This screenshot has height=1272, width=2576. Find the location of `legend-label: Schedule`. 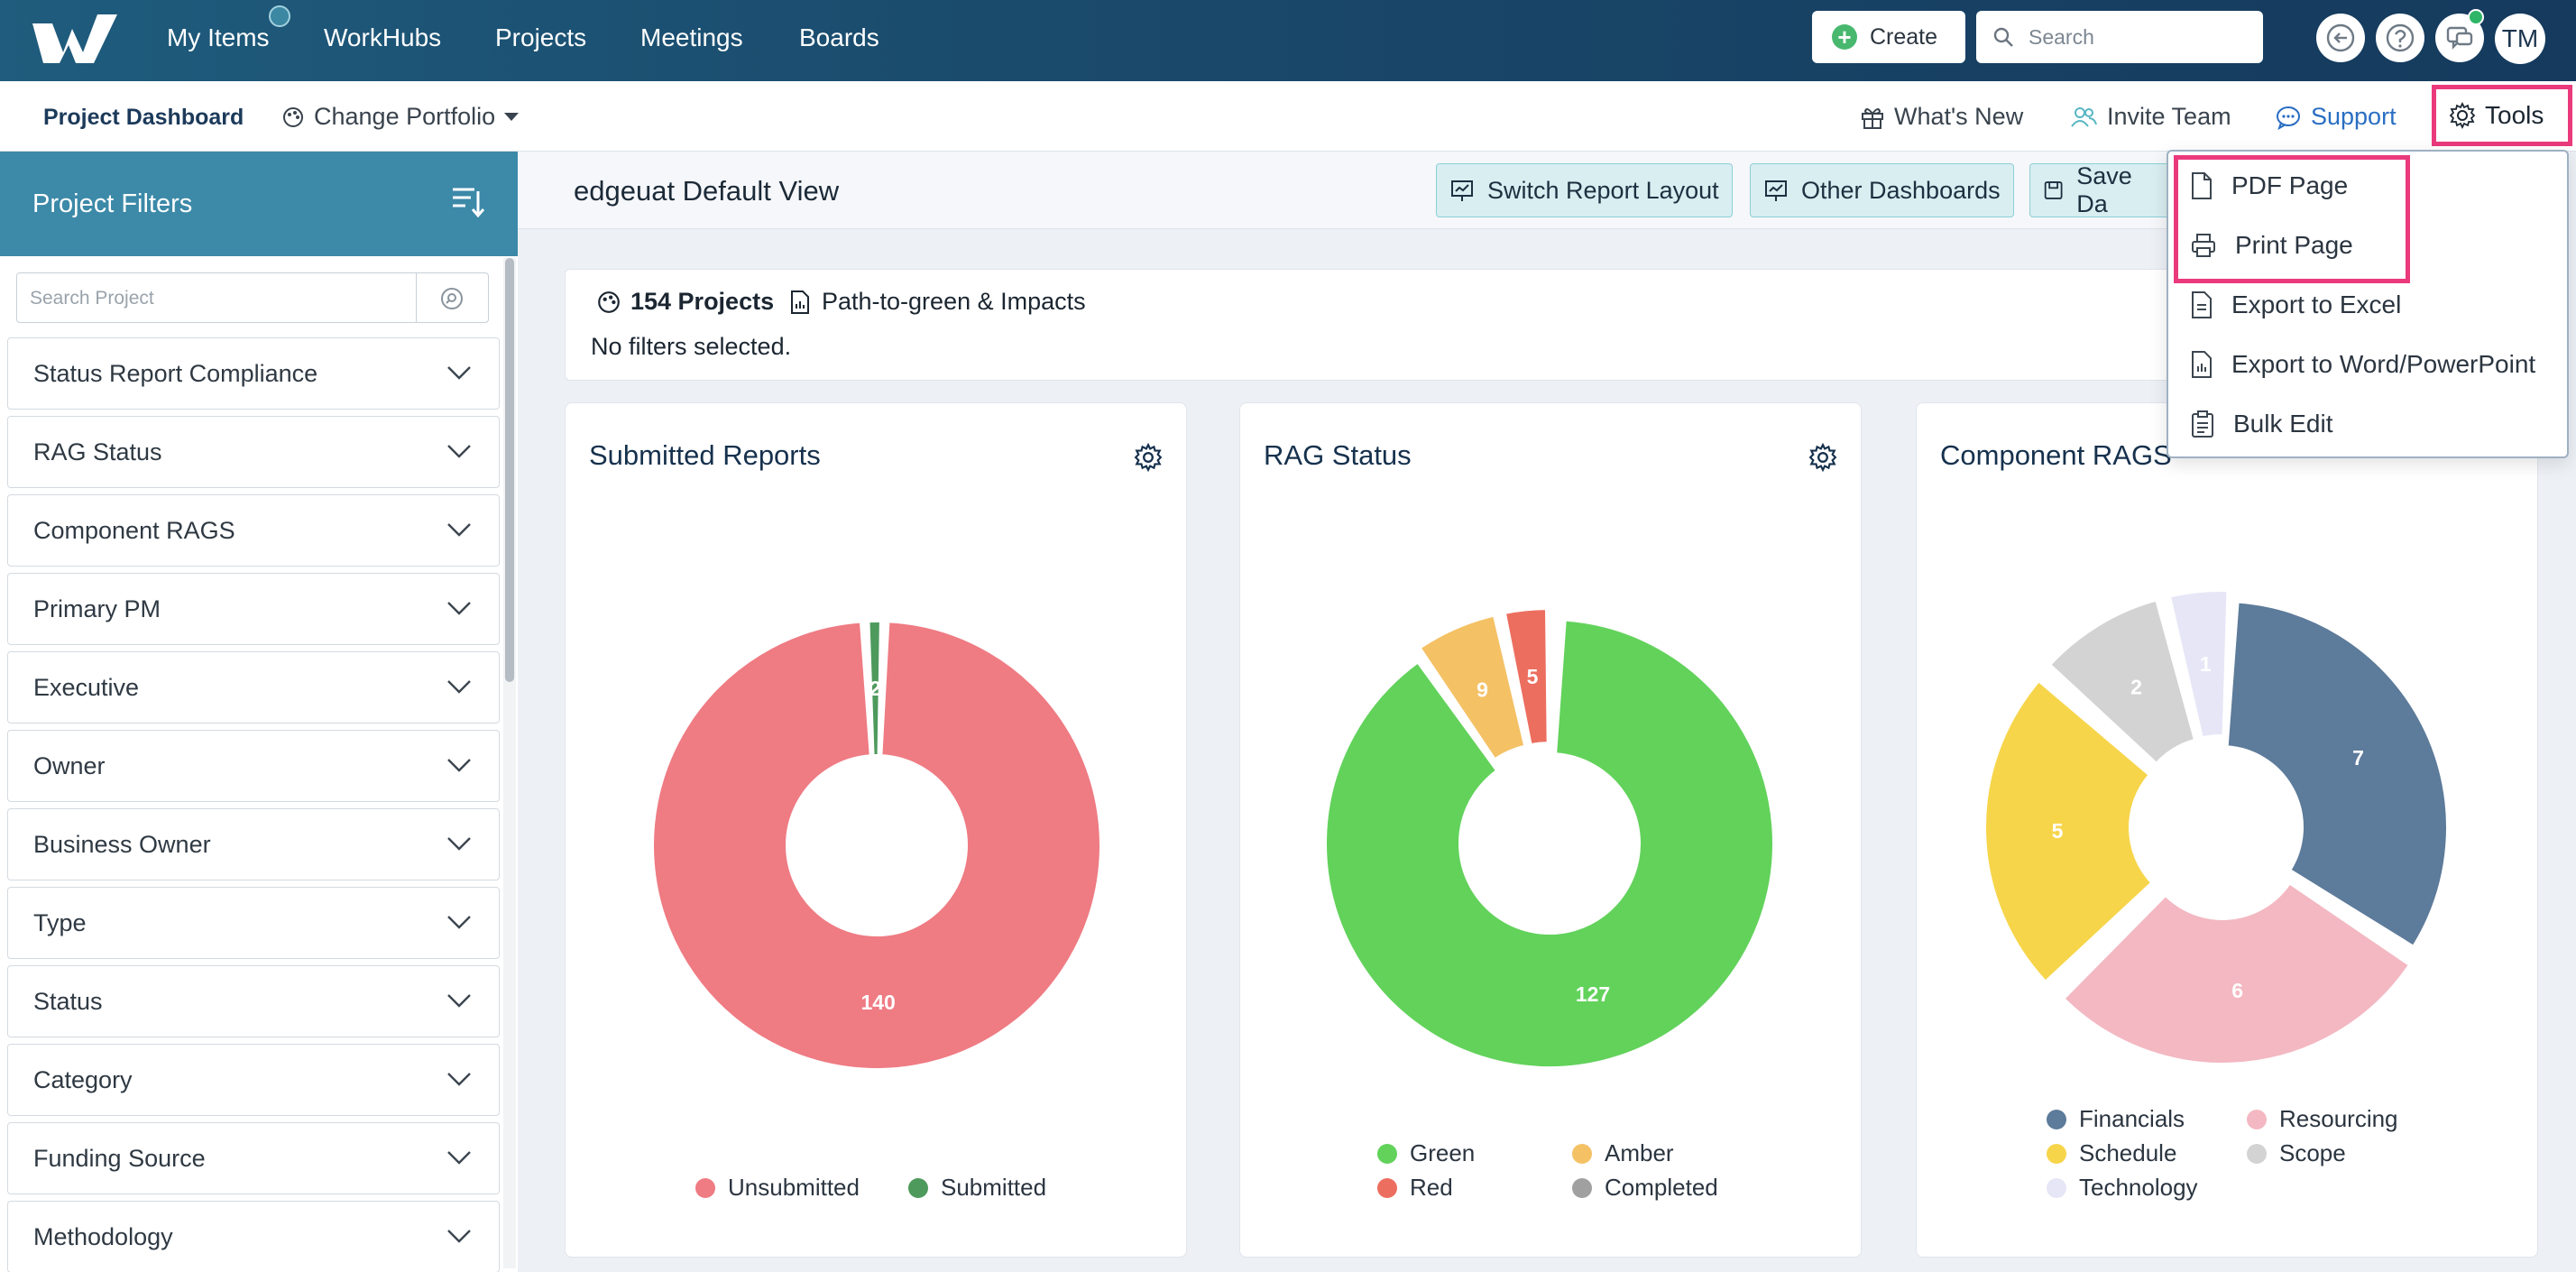

legend-label: Schedule is located at coordinates (2128, 1152).